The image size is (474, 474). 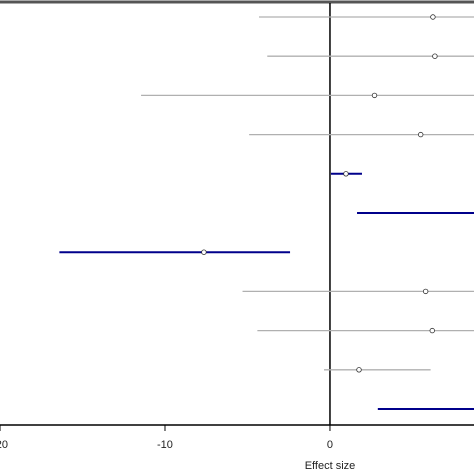 I want to click on x-tick-label: -10, so click(x=165, y=445).